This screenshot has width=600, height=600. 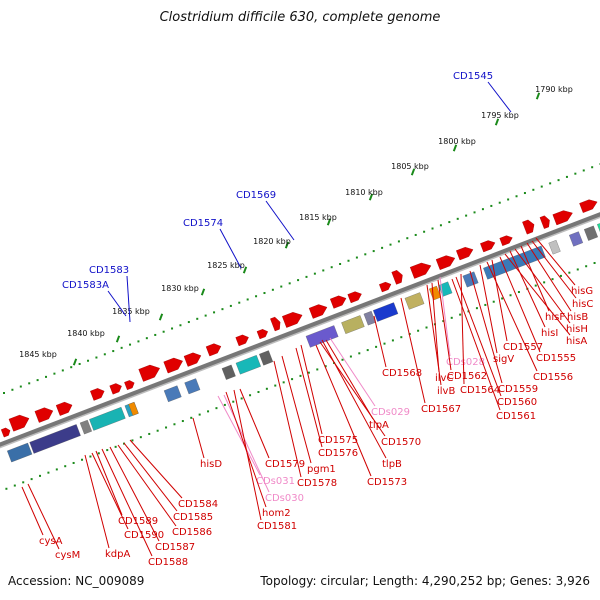 I want to click on kbp-label: 1810 kbp, so click(x=364, y=192).